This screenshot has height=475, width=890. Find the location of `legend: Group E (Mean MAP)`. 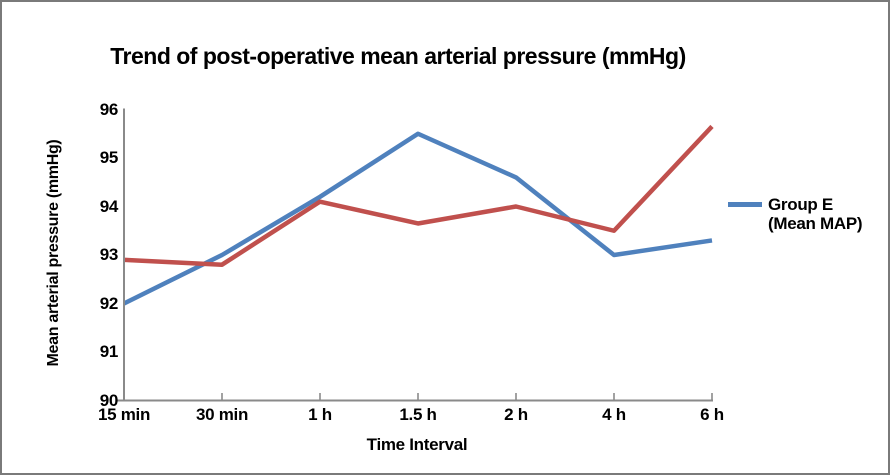

legend: Group E (Mean MAP) is located at coordinates (795, 214).